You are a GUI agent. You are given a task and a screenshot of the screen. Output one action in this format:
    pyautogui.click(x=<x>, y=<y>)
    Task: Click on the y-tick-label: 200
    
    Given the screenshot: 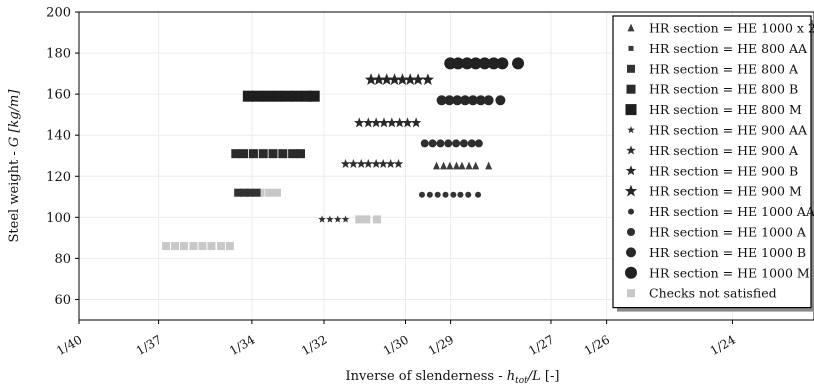 What is the action you would take?
    pyautogui.click(x=58, y=13)
    